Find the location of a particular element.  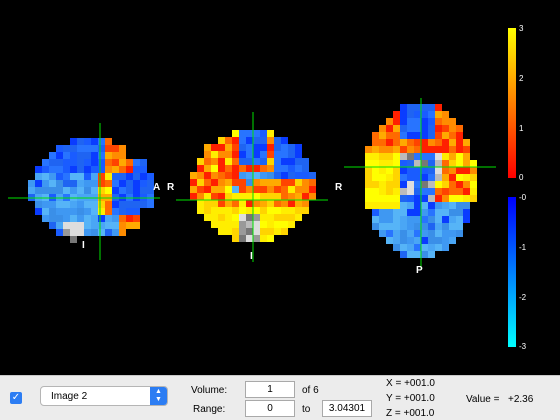

overlay-checkbox: ✓ is located at coordinates (16, 398).